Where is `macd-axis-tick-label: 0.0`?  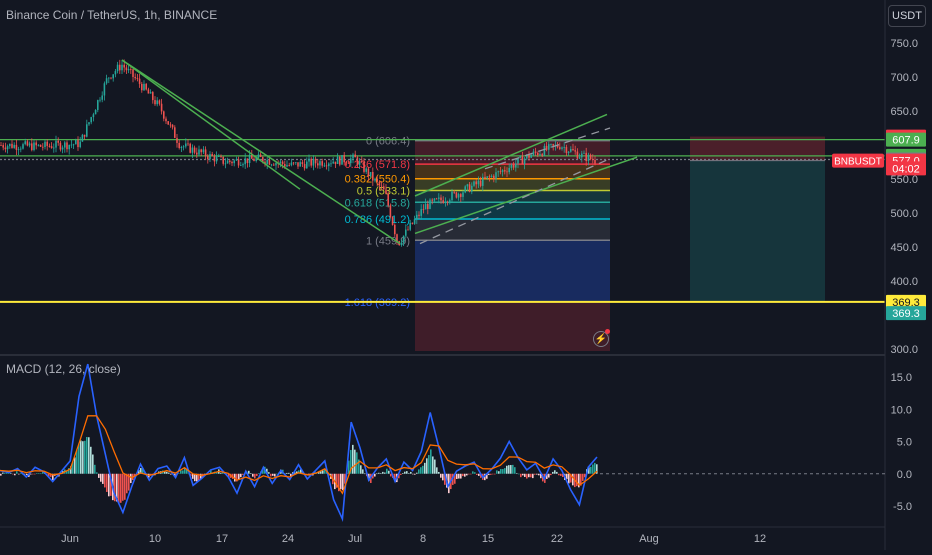
macd-axis-tick-label: 0.0 is located at coordinates (904, 475).